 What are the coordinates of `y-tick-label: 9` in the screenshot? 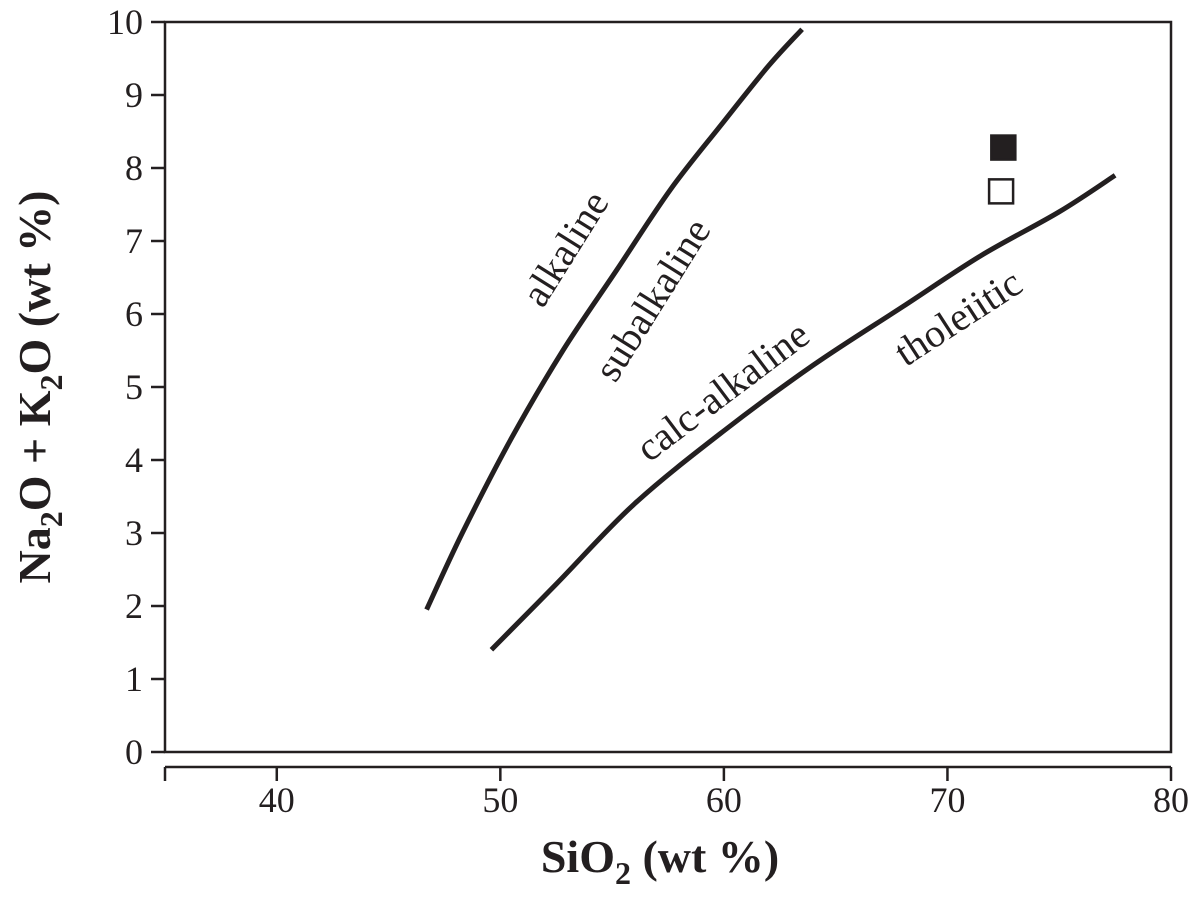 It's located at (134, 95).